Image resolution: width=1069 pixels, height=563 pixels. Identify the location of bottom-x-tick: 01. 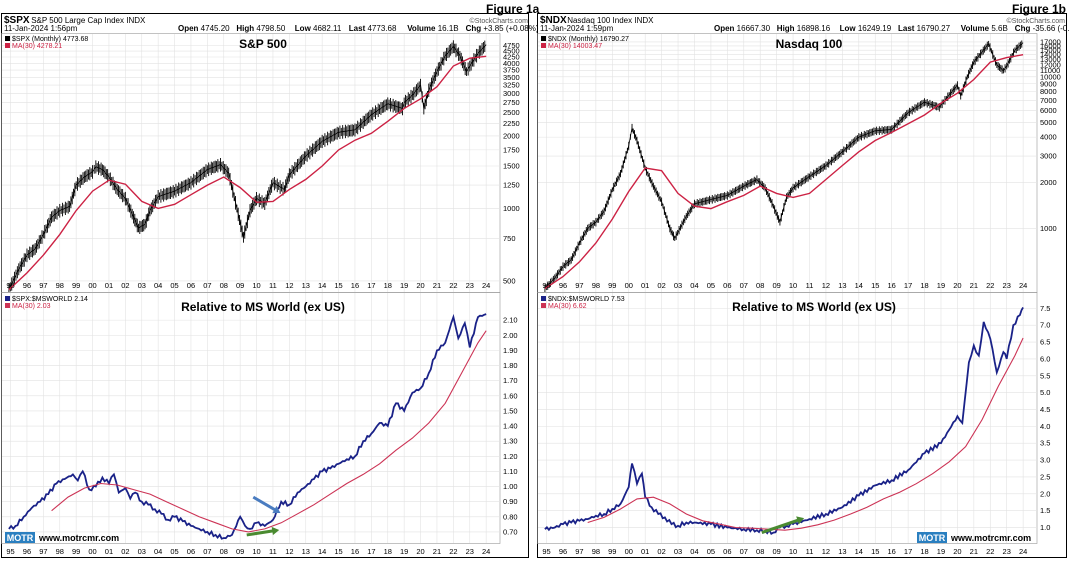
(109, 551).